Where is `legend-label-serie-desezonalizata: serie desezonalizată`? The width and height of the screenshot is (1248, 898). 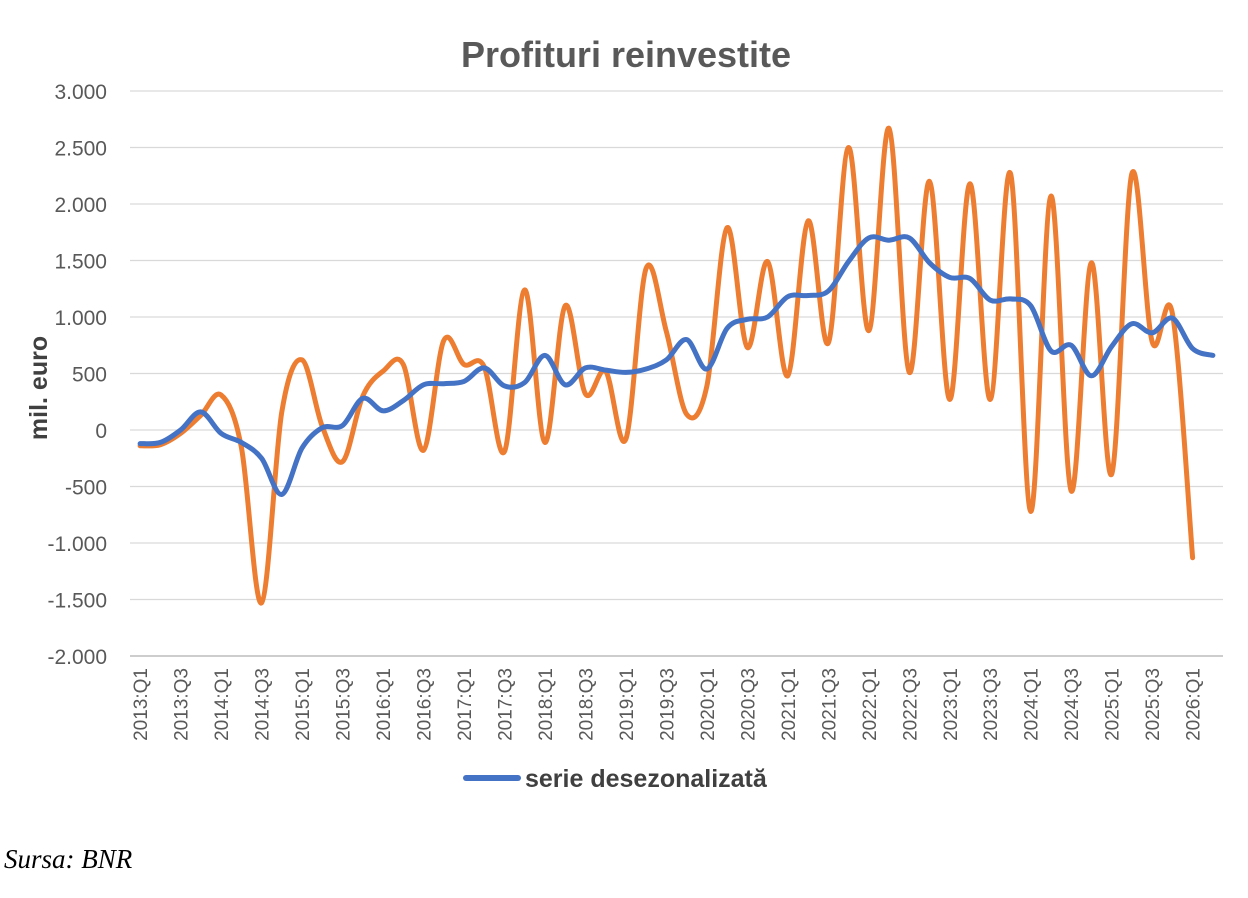
legend-label-serie-desezonalizata: serie desezonalizată is located at coordinates (646, 779).